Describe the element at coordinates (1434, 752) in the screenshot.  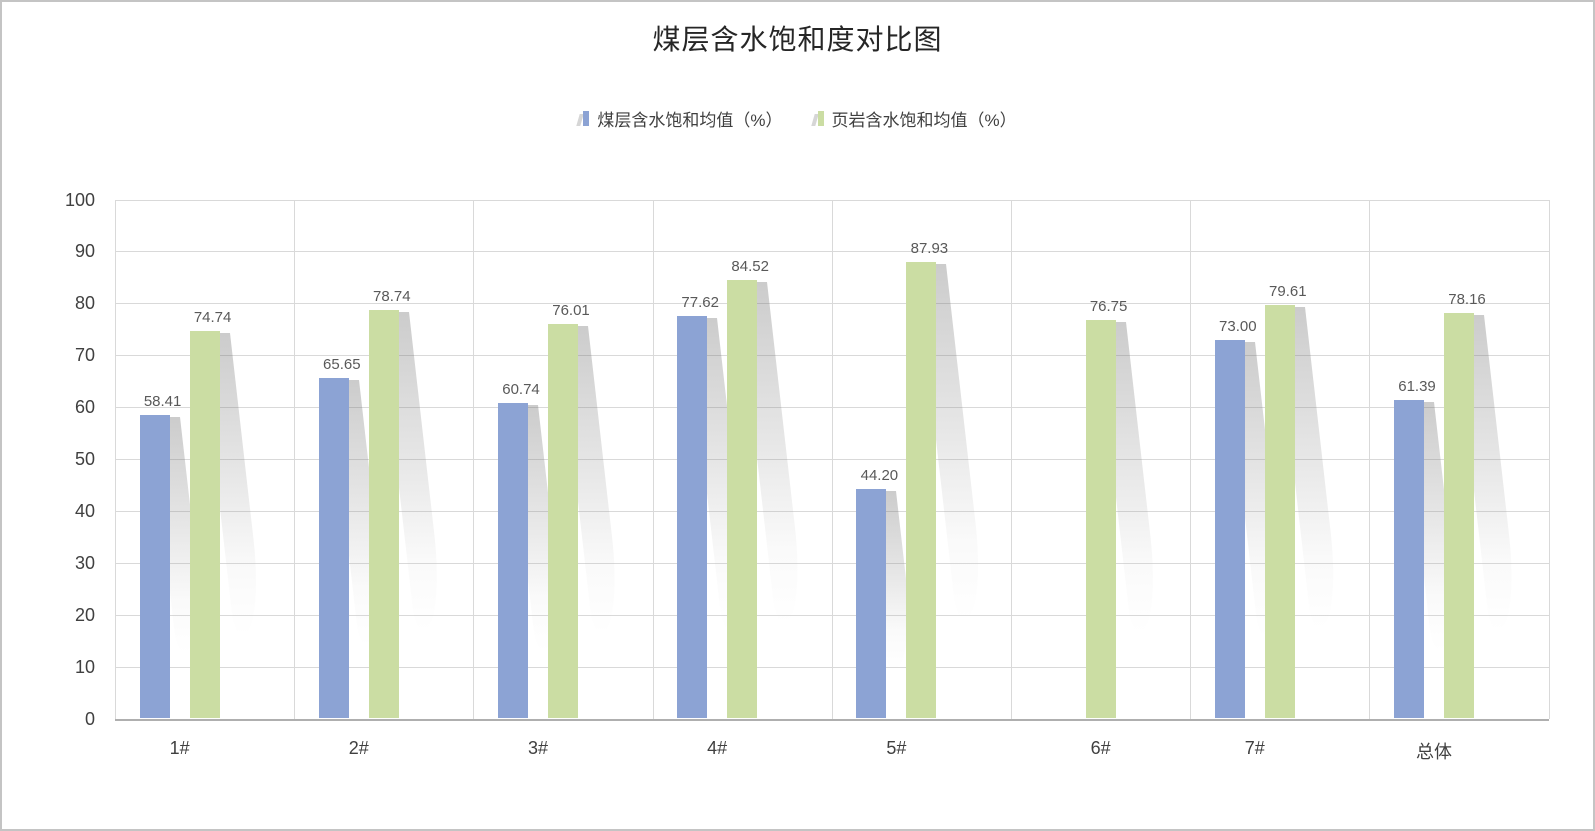
I see `category-label: 总体` at that location.